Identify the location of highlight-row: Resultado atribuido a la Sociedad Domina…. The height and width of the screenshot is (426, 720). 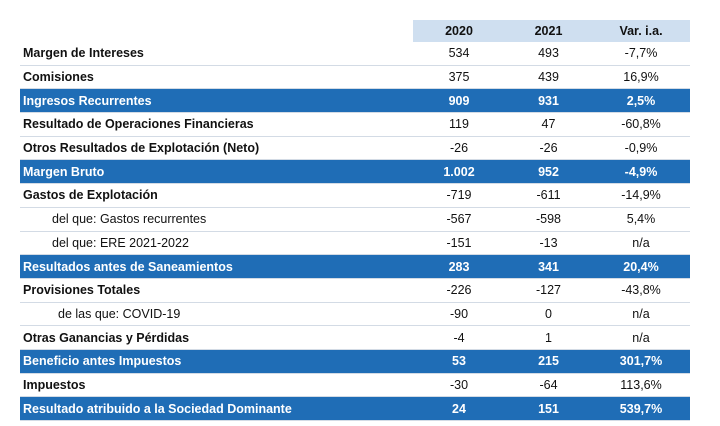
(355, 408).